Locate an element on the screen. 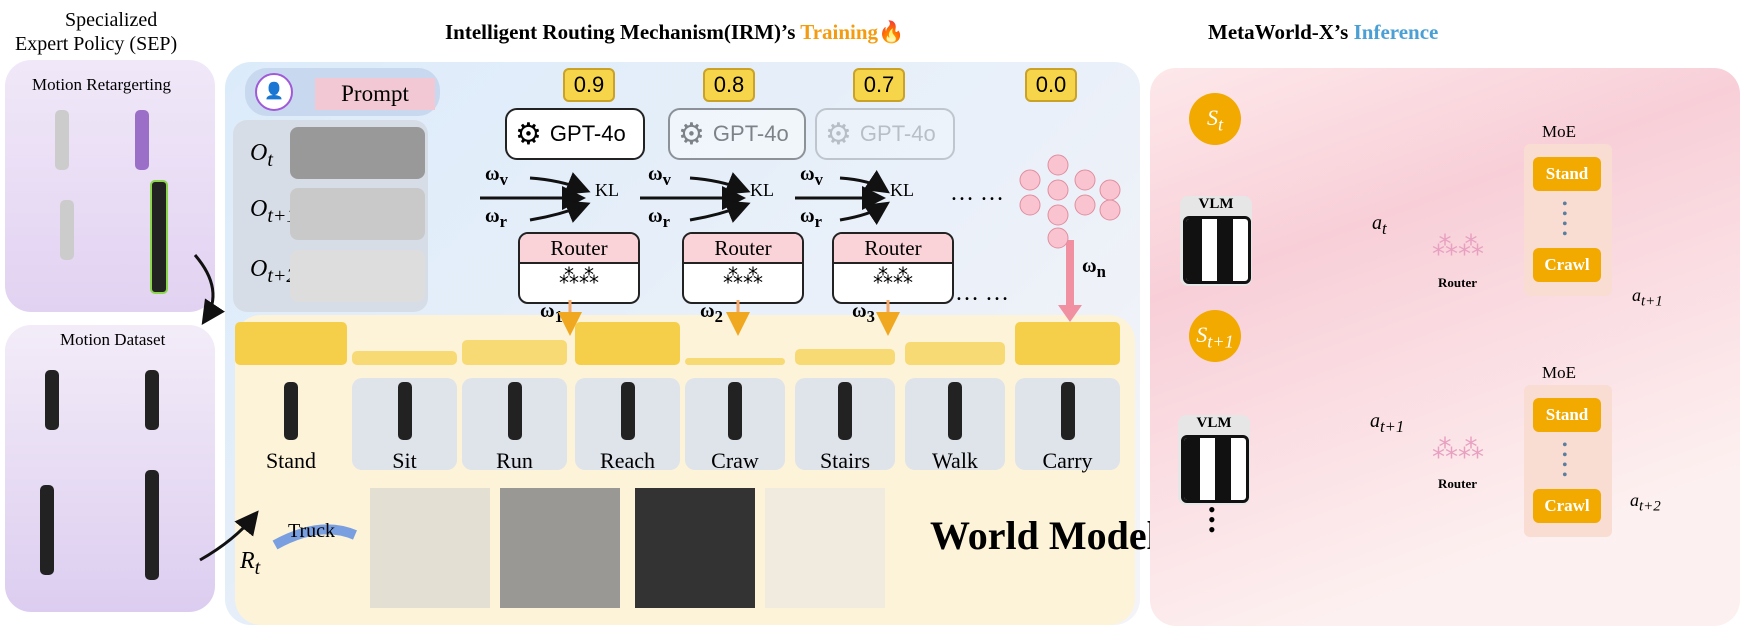  state-sub: t is located at coordinates (1220, 124).